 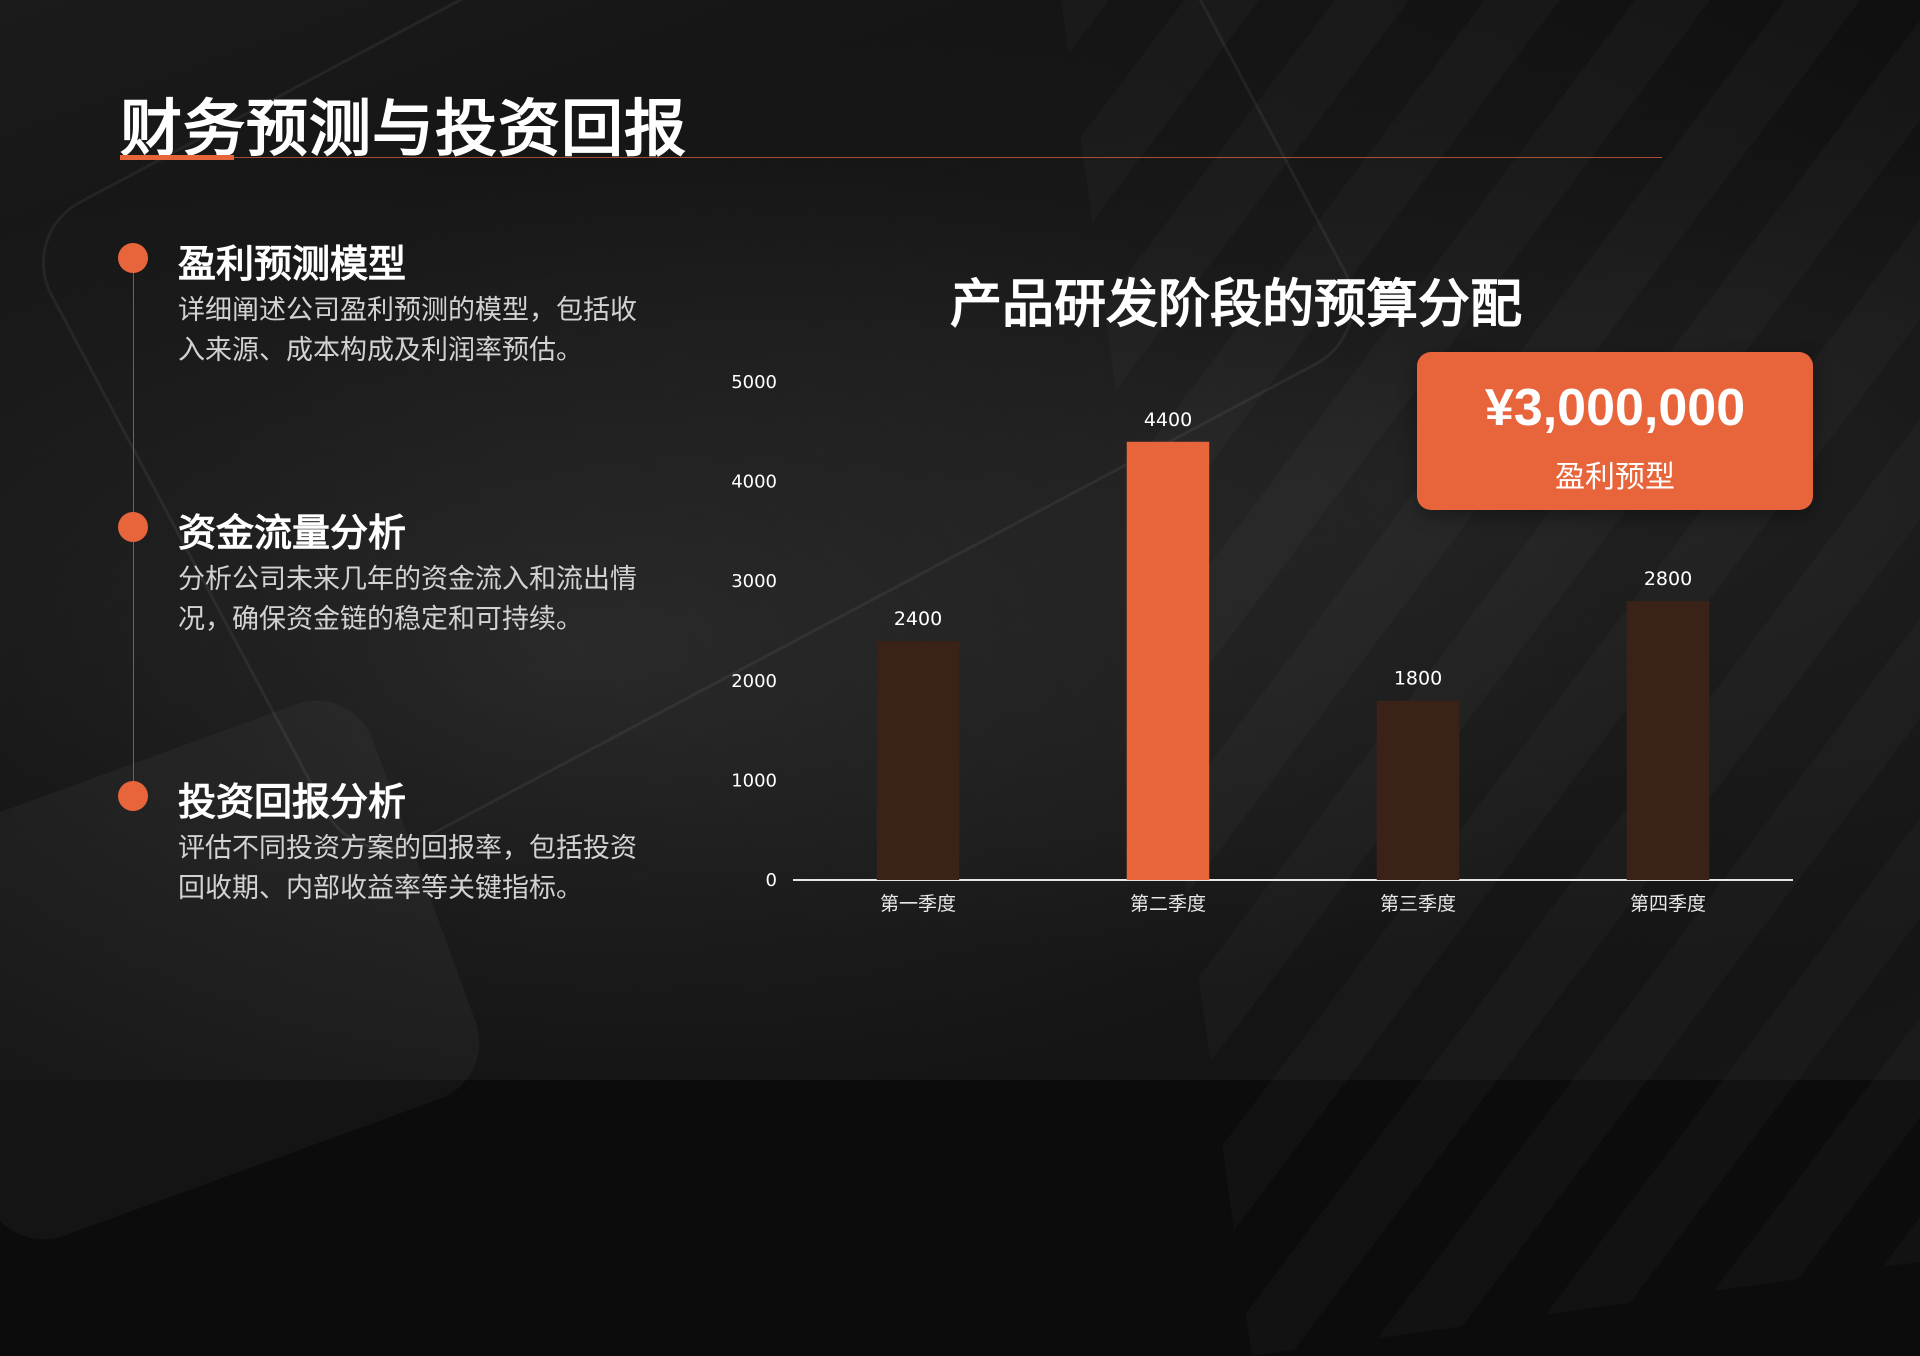 I want to click on y-tick-label: 0, so click(x=771, y=880).